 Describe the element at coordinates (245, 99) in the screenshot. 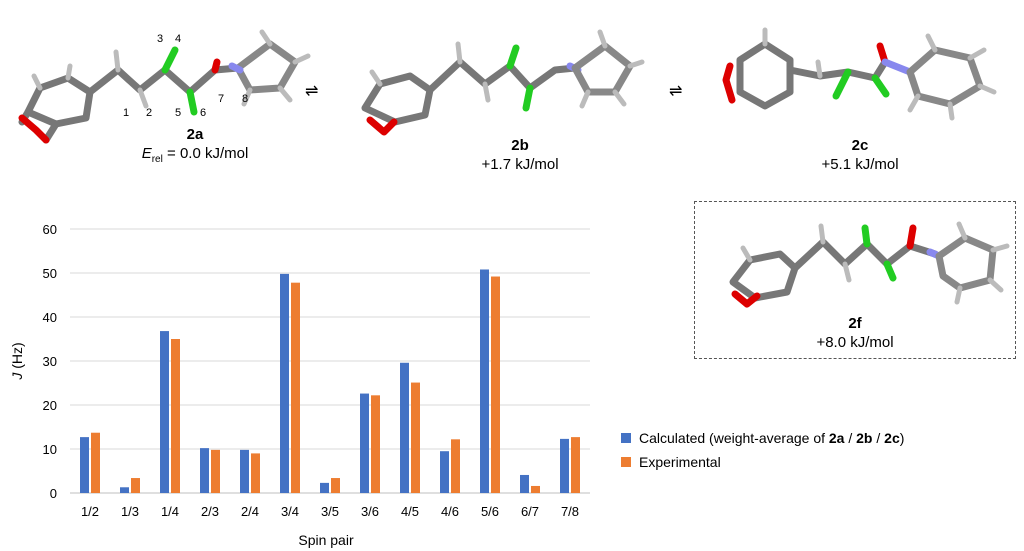

I see `atom-number: 8` at that location.